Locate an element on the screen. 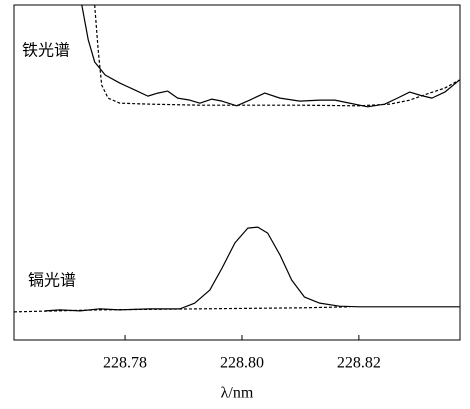 Image resolution: width=470 pixels, height=409 pixels. dashed-curve is located at coordinates (182, 309).